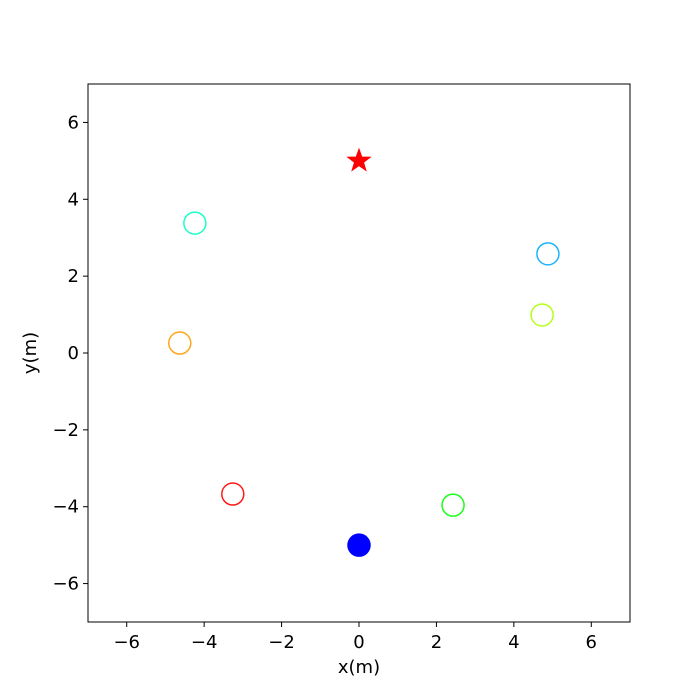 This screenshot has height=700, width=700. What do you see at coordinates (591, 642) in the screenshot?
I see `x-tick-label: 6` at bounding box center [591, 642].